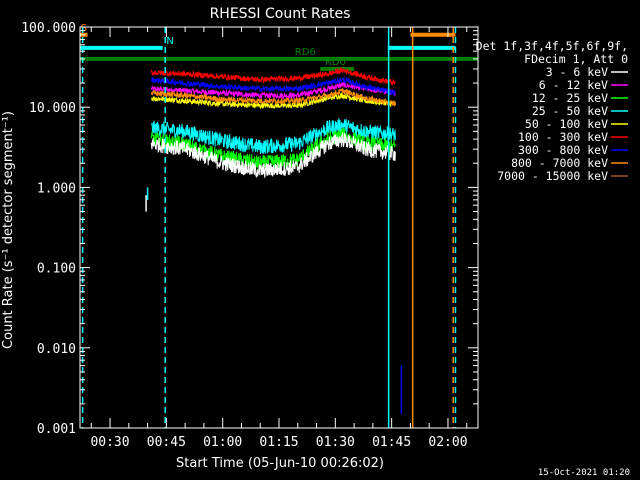  What do you see at coordinates (563, 150) in the screenshot?
I see `legend-entry-label: 300 - 800 keV` at bounding box center [563, 150].